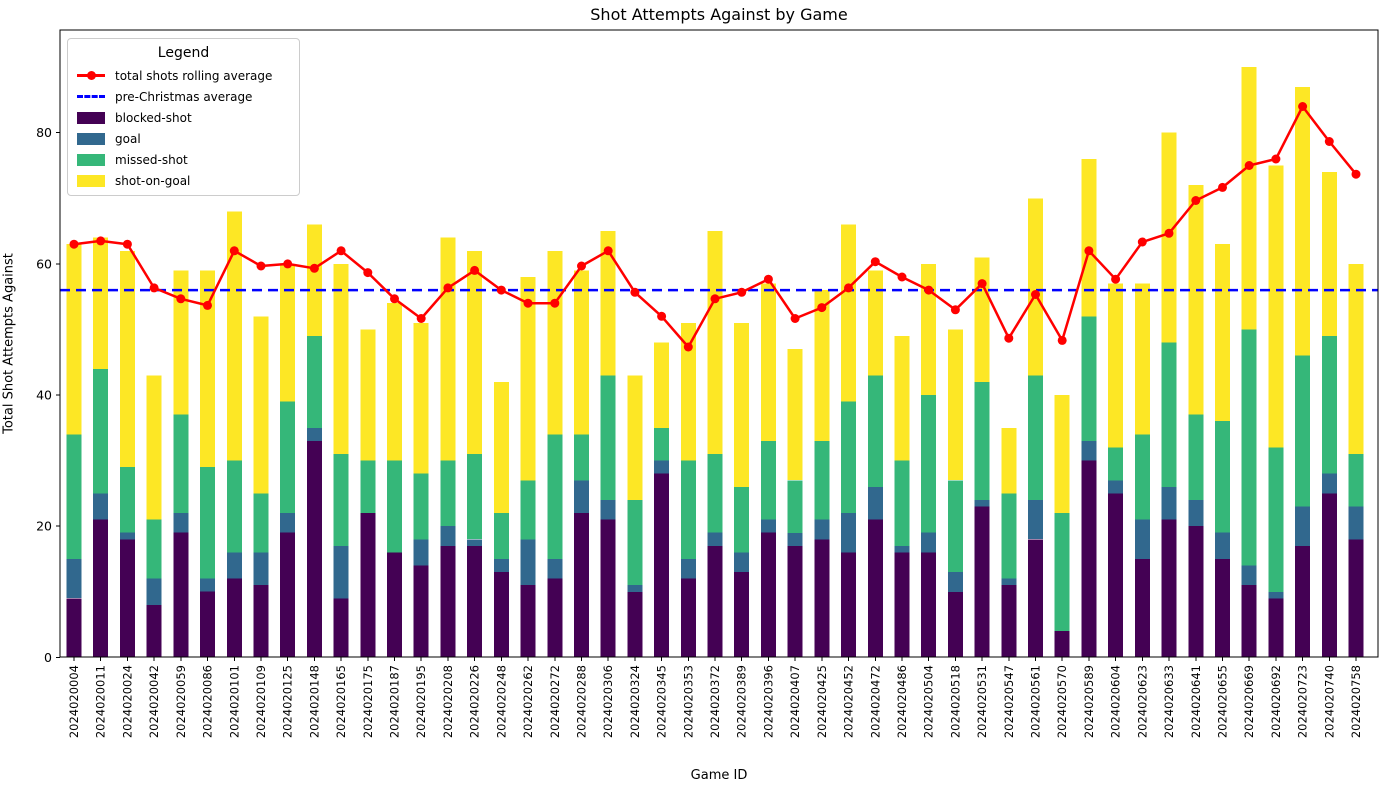  Describe the element at coordinates (528, 701) in the screenshot. I see `x-tick-label: 2024020262` at that location.